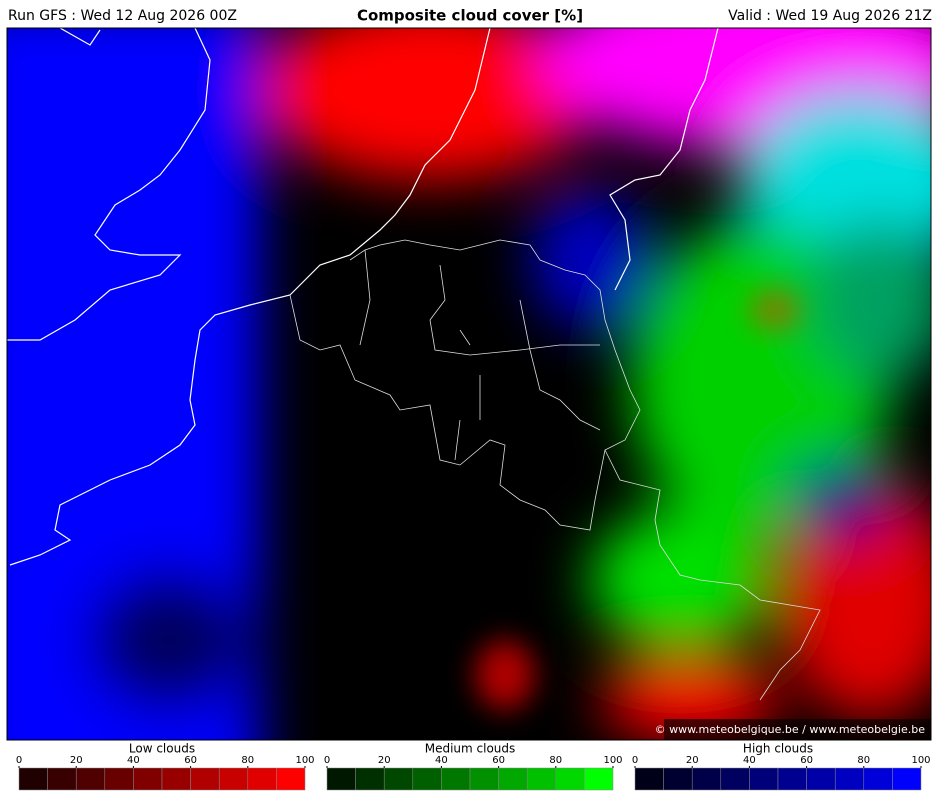 This screenshot has width=940, height=800. What do you see at coordinates (122, 16) in the screenshot?
I see `run-label: Run GFS : Wed 12 Aug 2026 00Z` at bounding box center [122, 16].